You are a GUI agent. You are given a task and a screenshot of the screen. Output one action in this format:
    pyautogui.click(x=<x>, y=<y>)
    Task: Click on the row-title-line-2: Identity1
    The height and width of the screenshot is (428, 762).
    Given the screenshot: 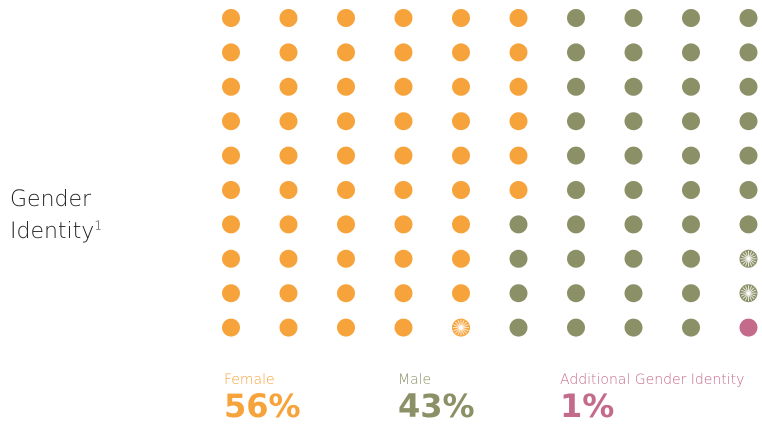 What is the action you would take?
    pyautogui.click(x=56, y=232)
    